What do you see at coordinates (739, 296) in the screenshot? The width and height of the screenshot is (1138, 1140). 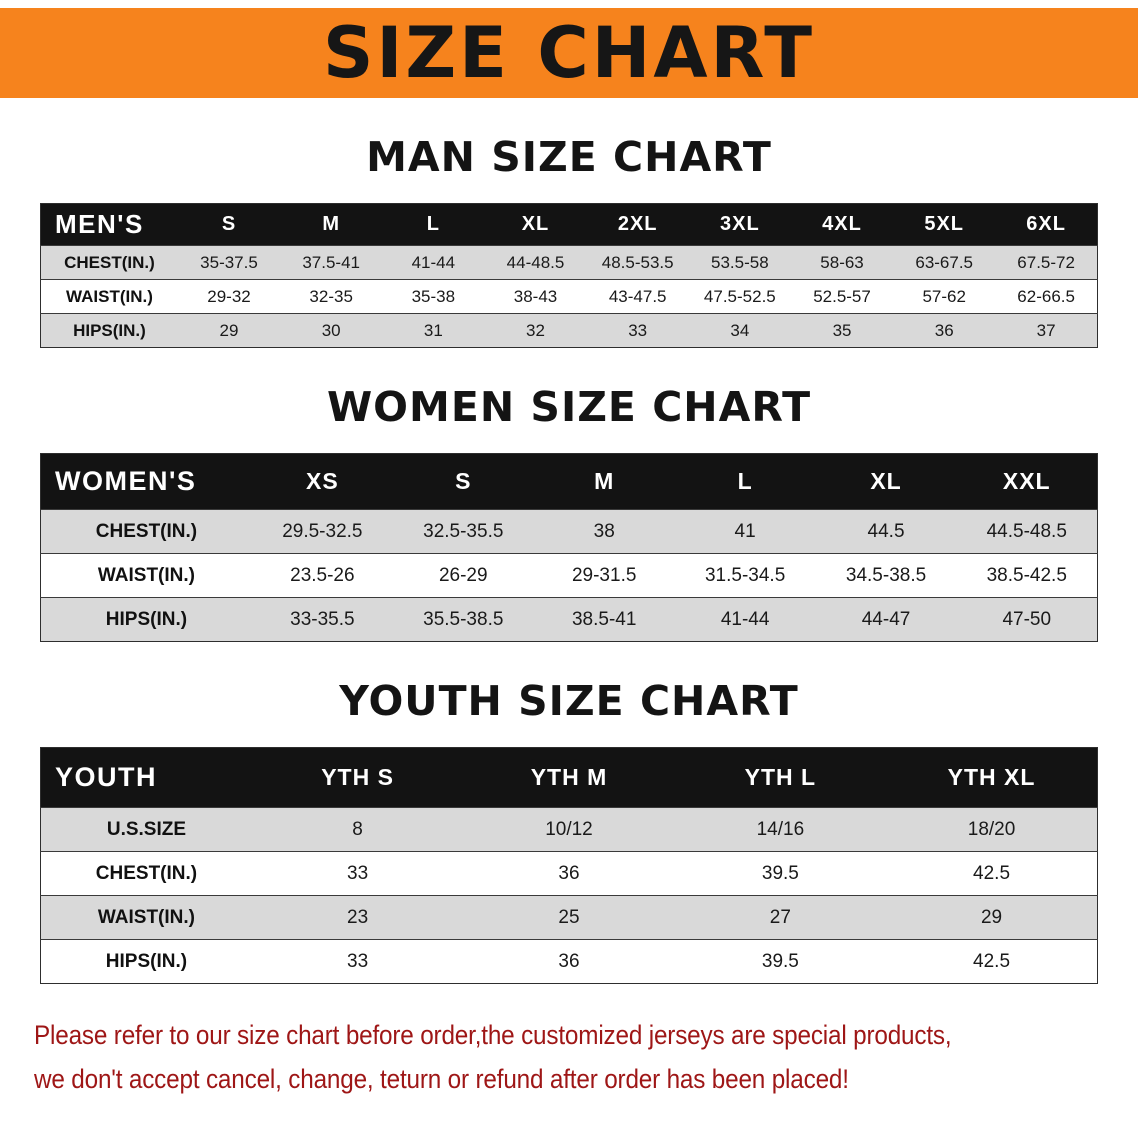 I see `table-cell: 47.5-52.5` at bounding box center [739, 296].